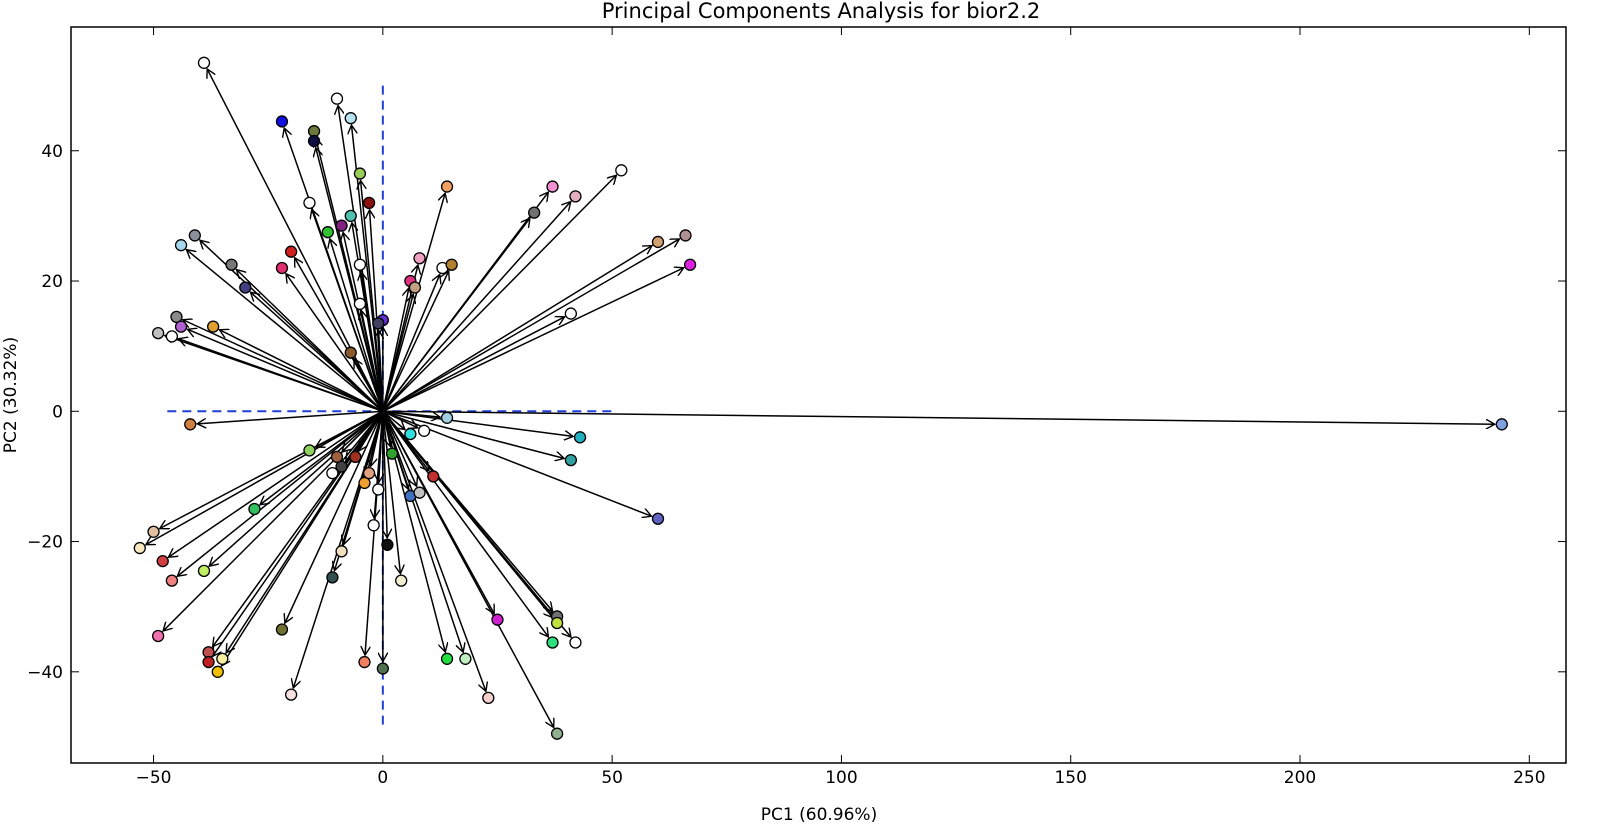  What do you see at coordinates (819, 815) in the screenshot?
I see `x-axis-label: PC1 (60.96%)` at bounding box center [819, 815].